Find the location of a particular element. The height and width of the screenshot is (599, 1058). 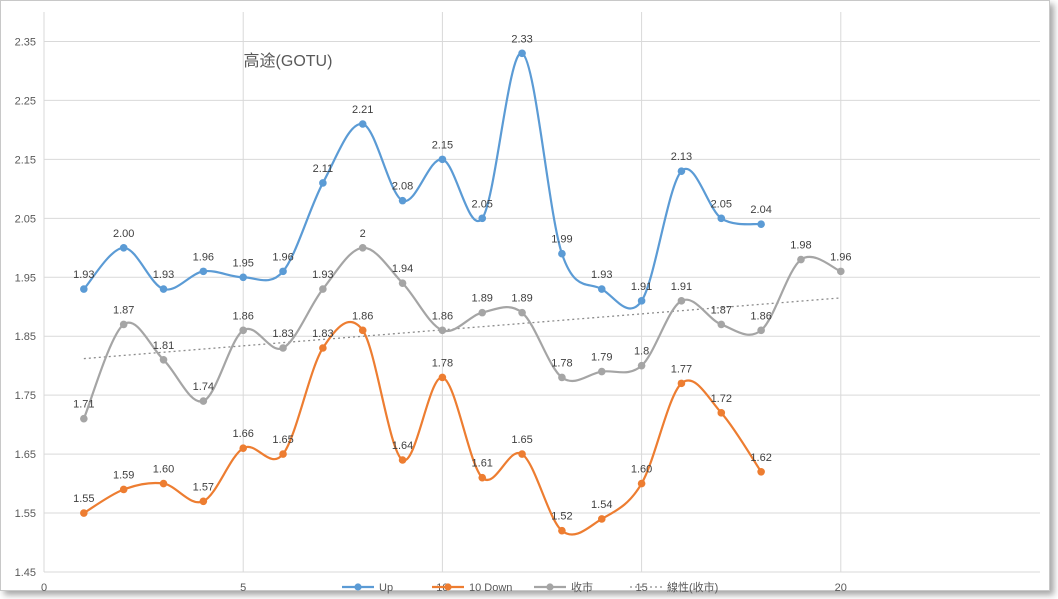

x-tick-label: 20 is located at coordinates (841, 588).